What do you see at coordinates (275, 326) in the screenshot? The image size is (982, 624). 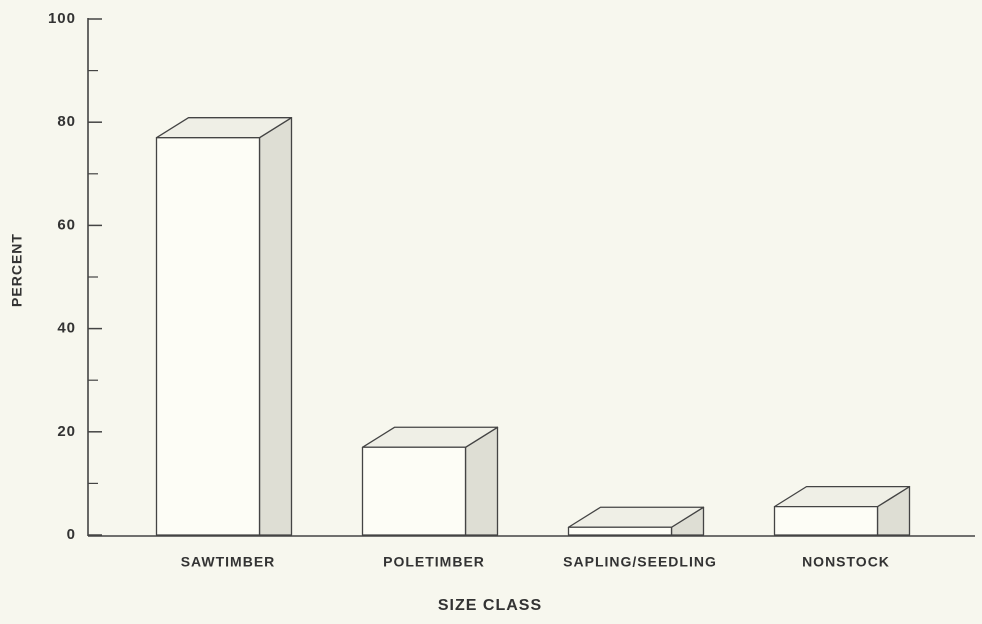 I see `bar-side` at bounding box center [275, 326].